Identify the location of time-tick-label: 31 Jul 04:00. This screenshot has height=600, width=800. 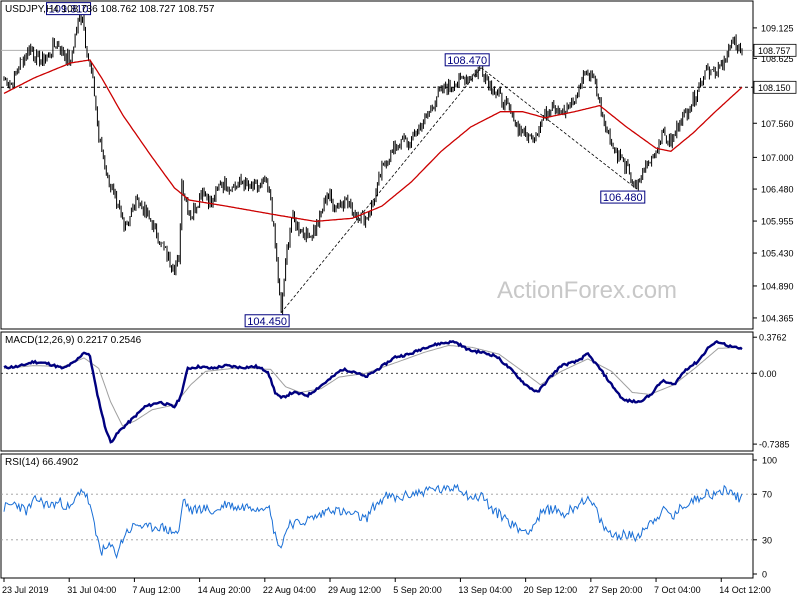
(91, 590).